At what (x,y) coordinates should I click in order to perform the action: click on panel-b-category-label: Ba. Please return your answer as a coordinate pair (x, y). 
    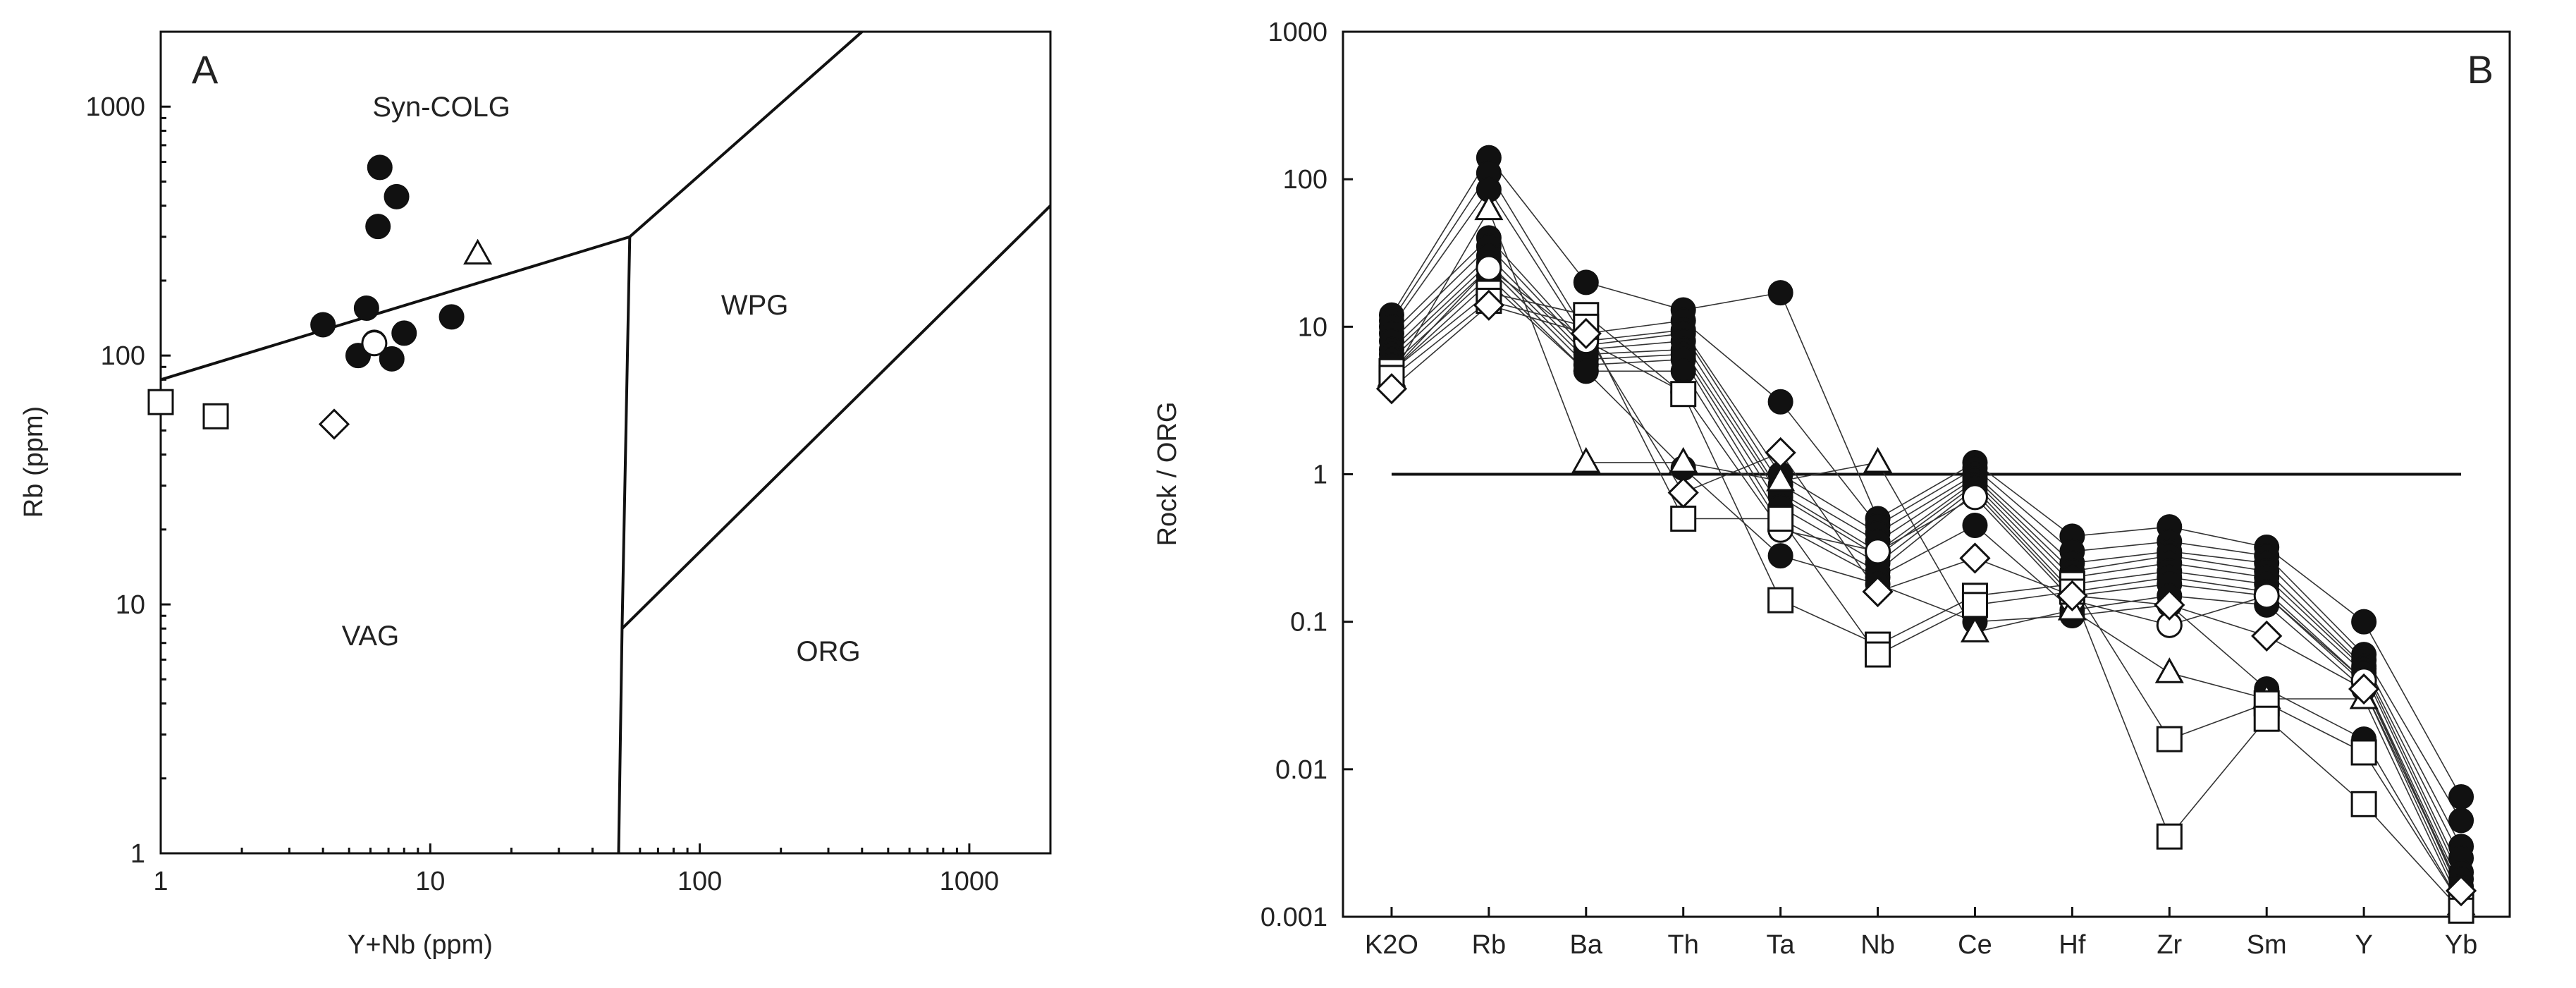
    Looking at the image, I should click on (1586, 945).